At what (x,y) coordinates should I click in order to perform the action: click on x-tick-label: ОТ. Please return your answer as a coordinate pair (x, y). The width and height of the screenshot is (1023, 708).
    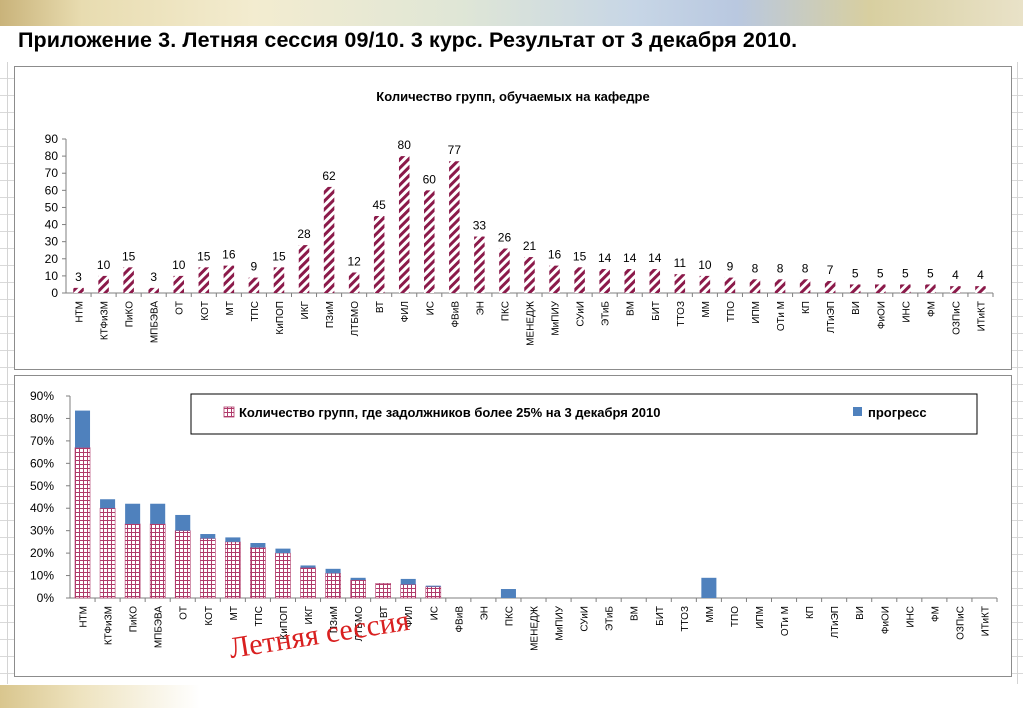
    Looking at the image, I should click on (184, 613).